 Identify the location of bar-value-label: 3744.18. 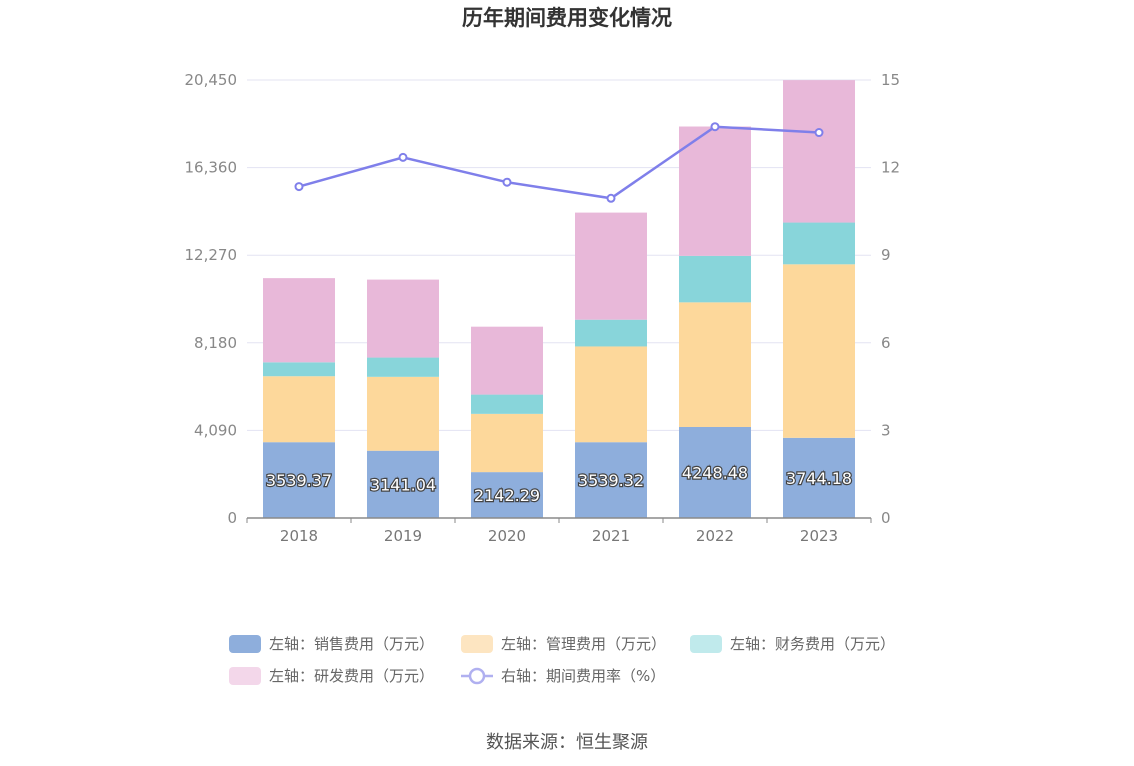
(819, 478).